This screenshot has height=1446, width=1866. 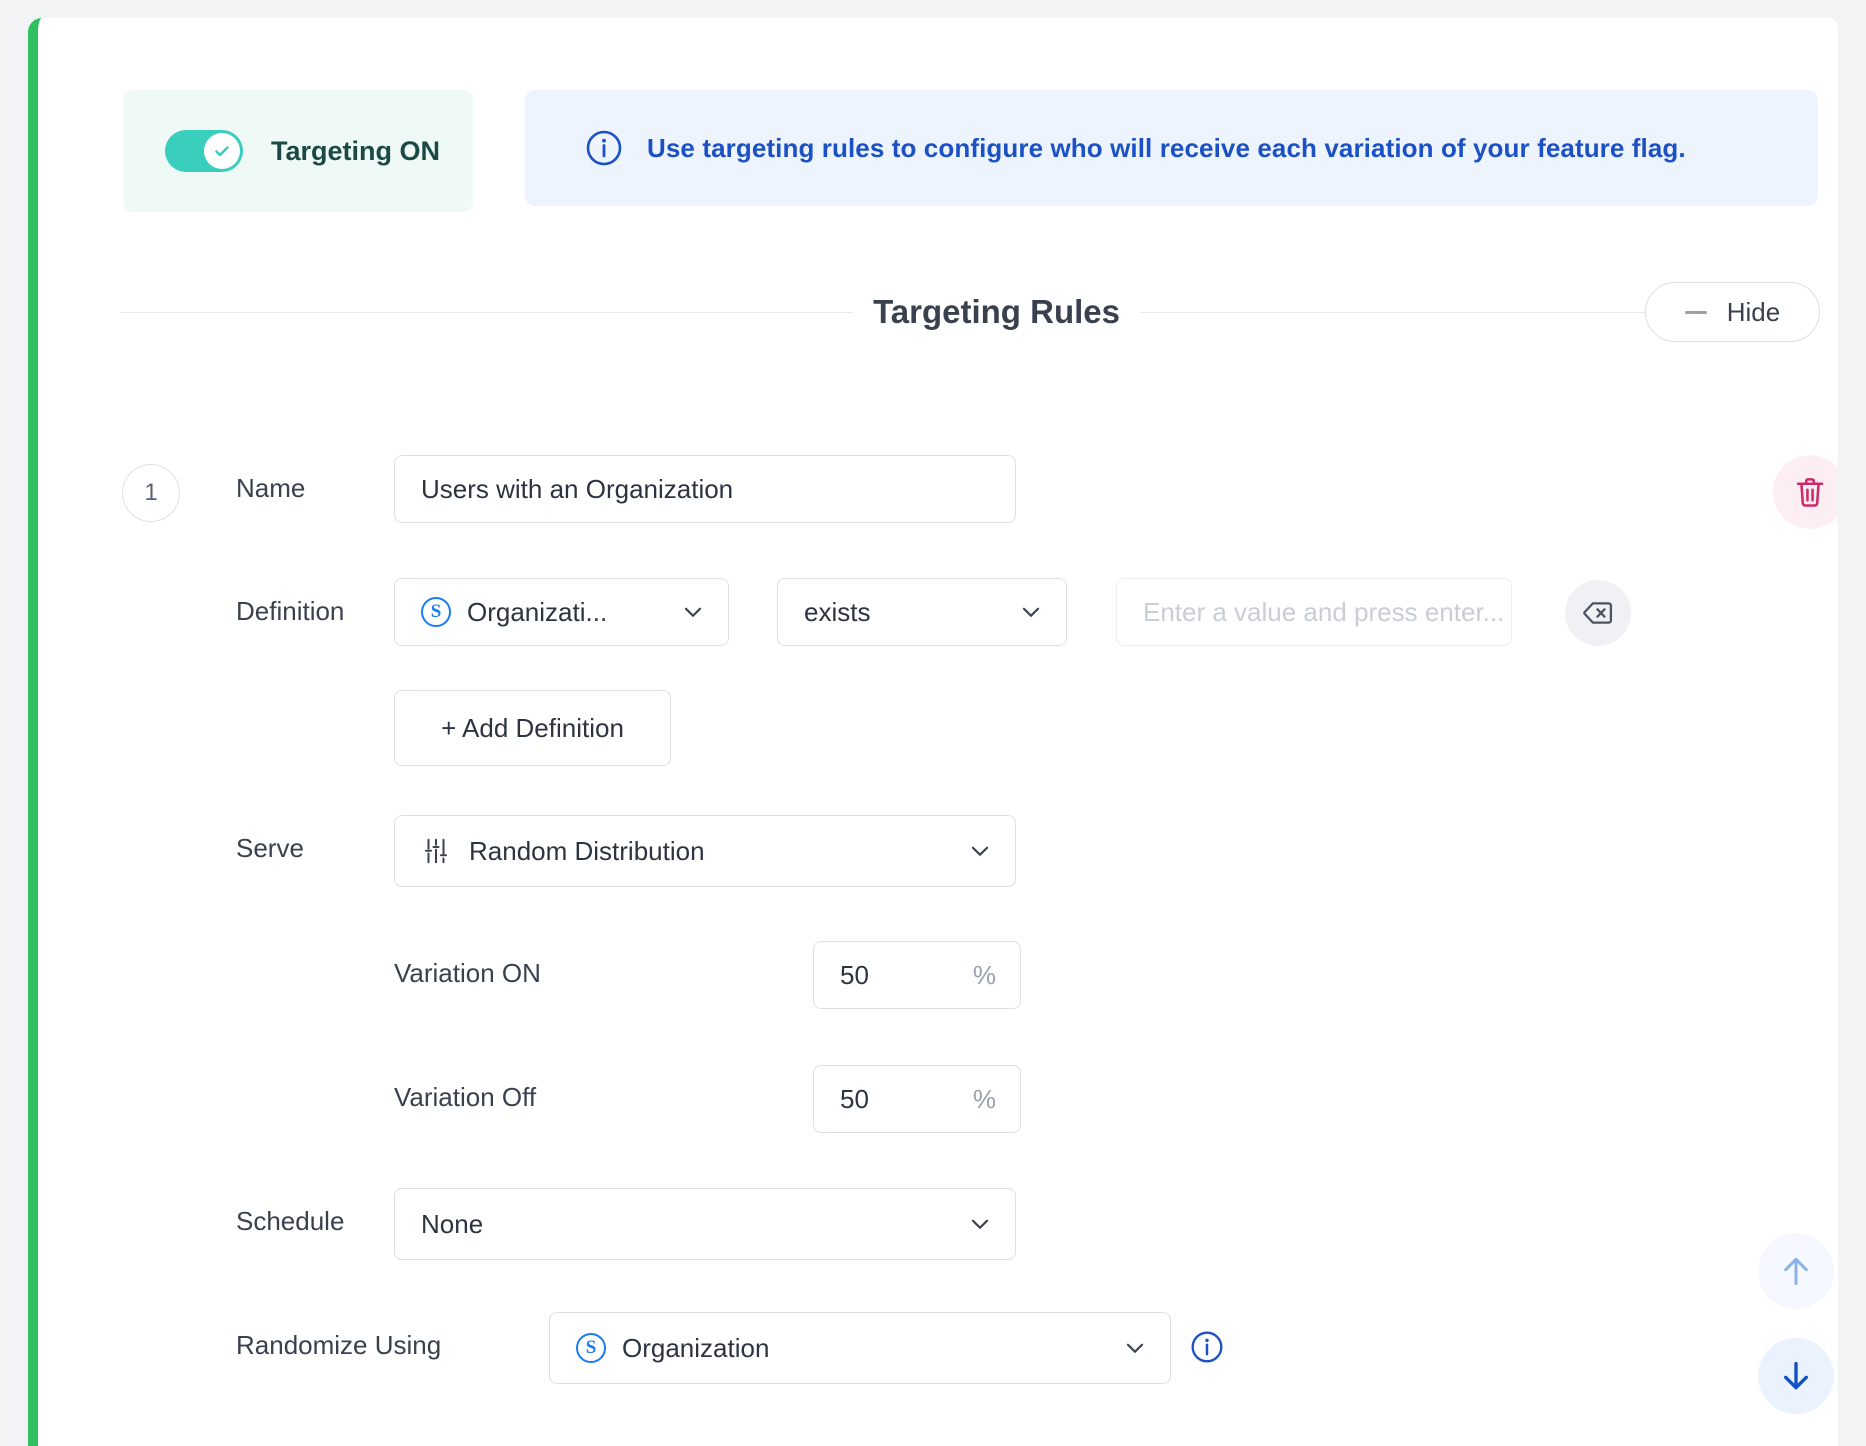 I want to click on variation-off-value: 50, so click(x=854, y=1098).